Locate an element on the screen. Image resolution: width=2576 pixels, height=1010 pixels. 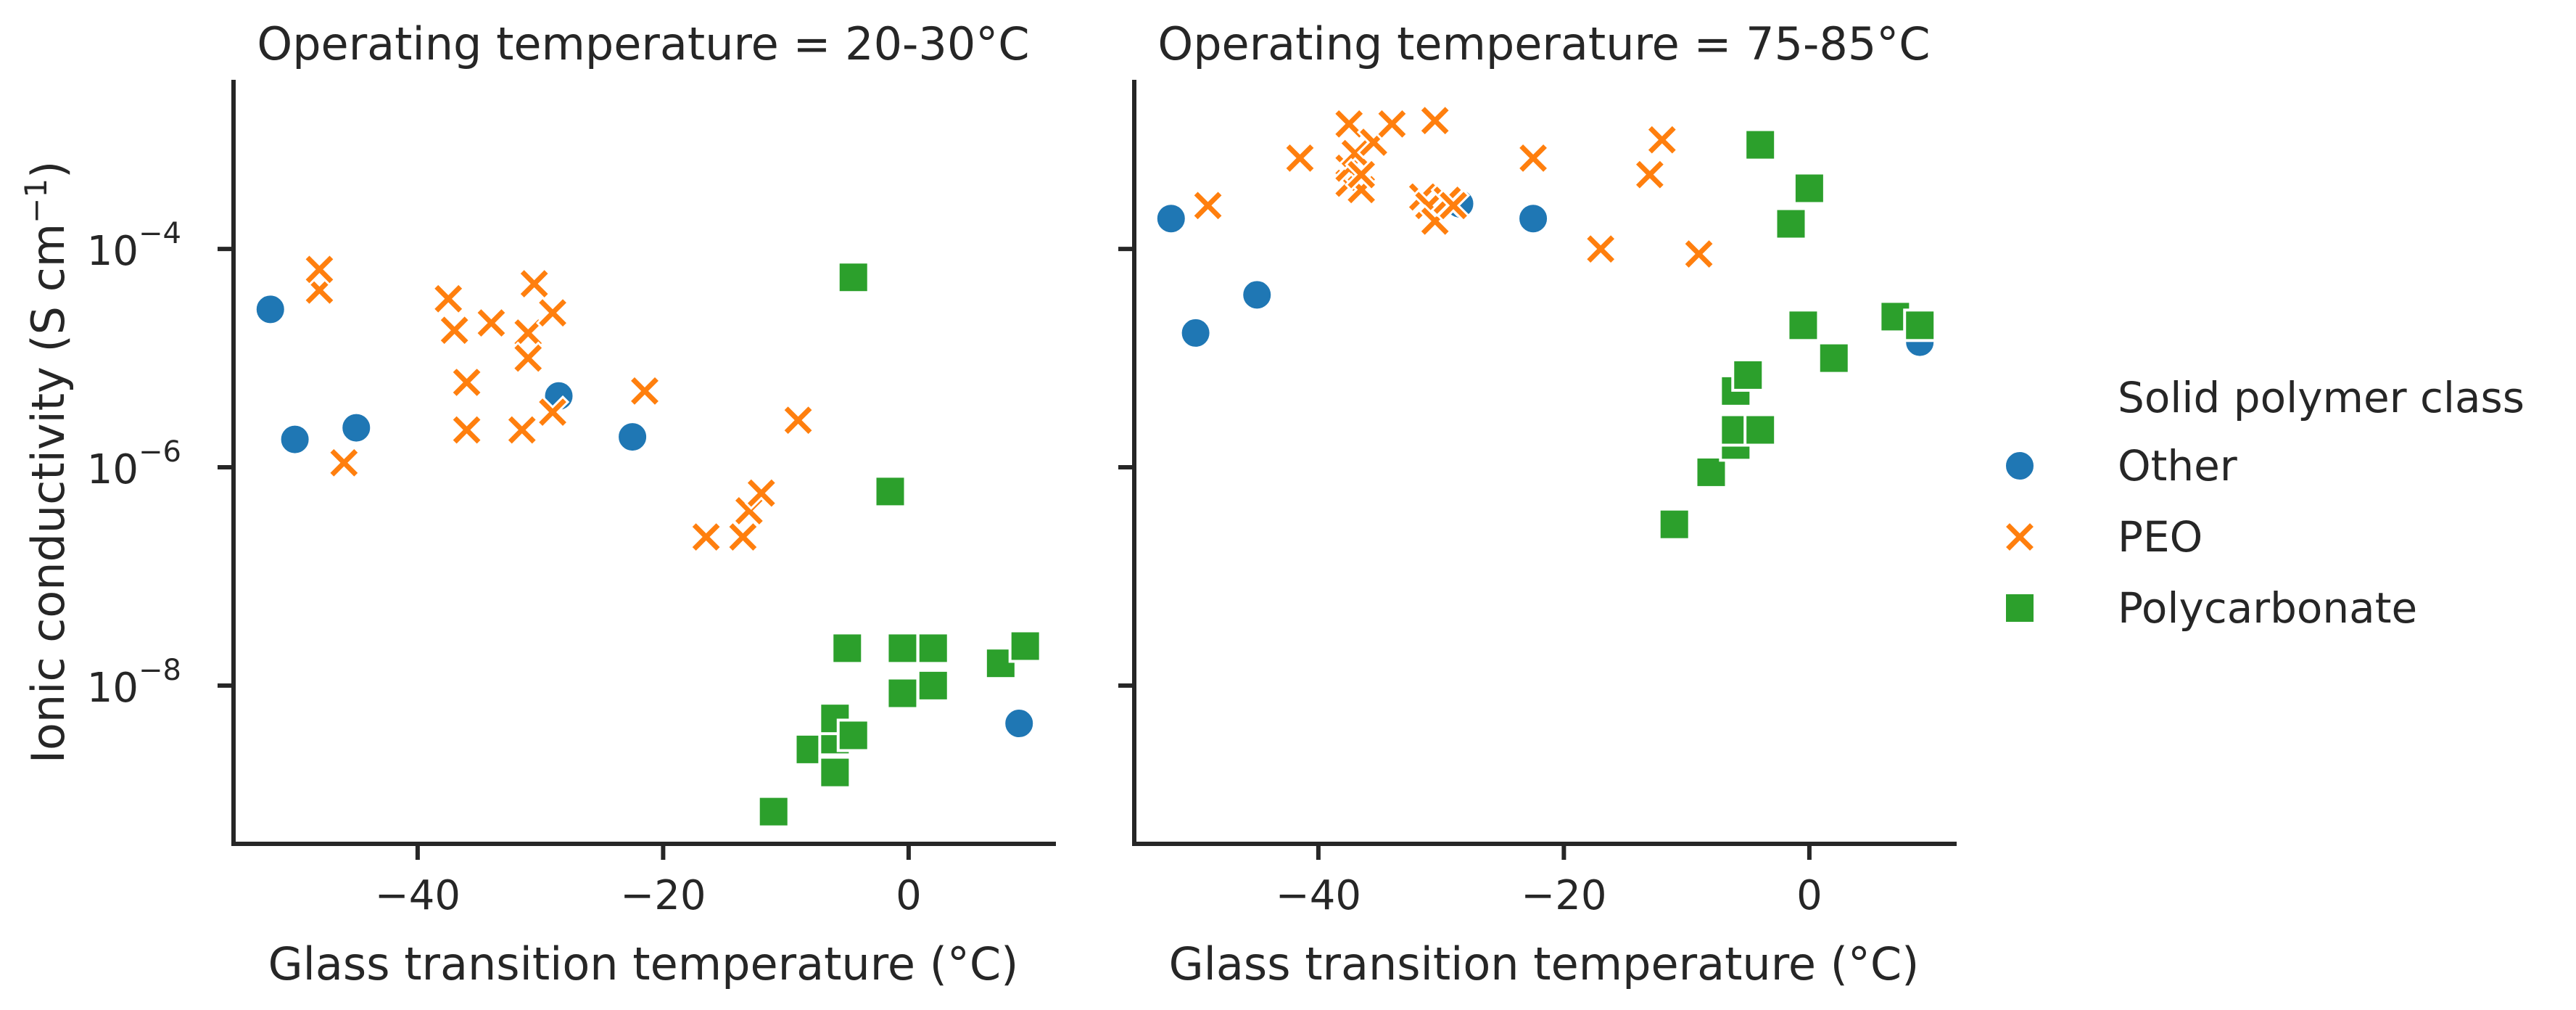
panel-left-y-tick-label: 10⁻⁸ is located at coordinates (134, 683).